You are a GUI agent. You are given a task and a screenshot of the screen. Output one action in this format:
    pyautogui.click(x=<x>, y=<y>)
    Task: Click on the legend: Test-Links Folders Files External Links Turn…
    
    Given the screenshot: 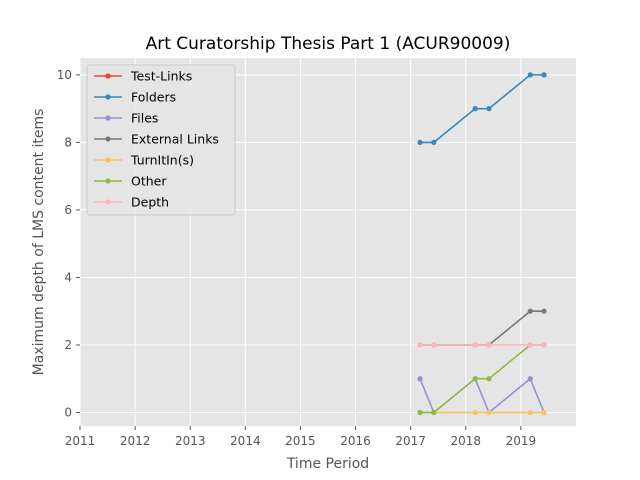 What is the action you would take?
    pyautogui.click(x=161, y=140)
    